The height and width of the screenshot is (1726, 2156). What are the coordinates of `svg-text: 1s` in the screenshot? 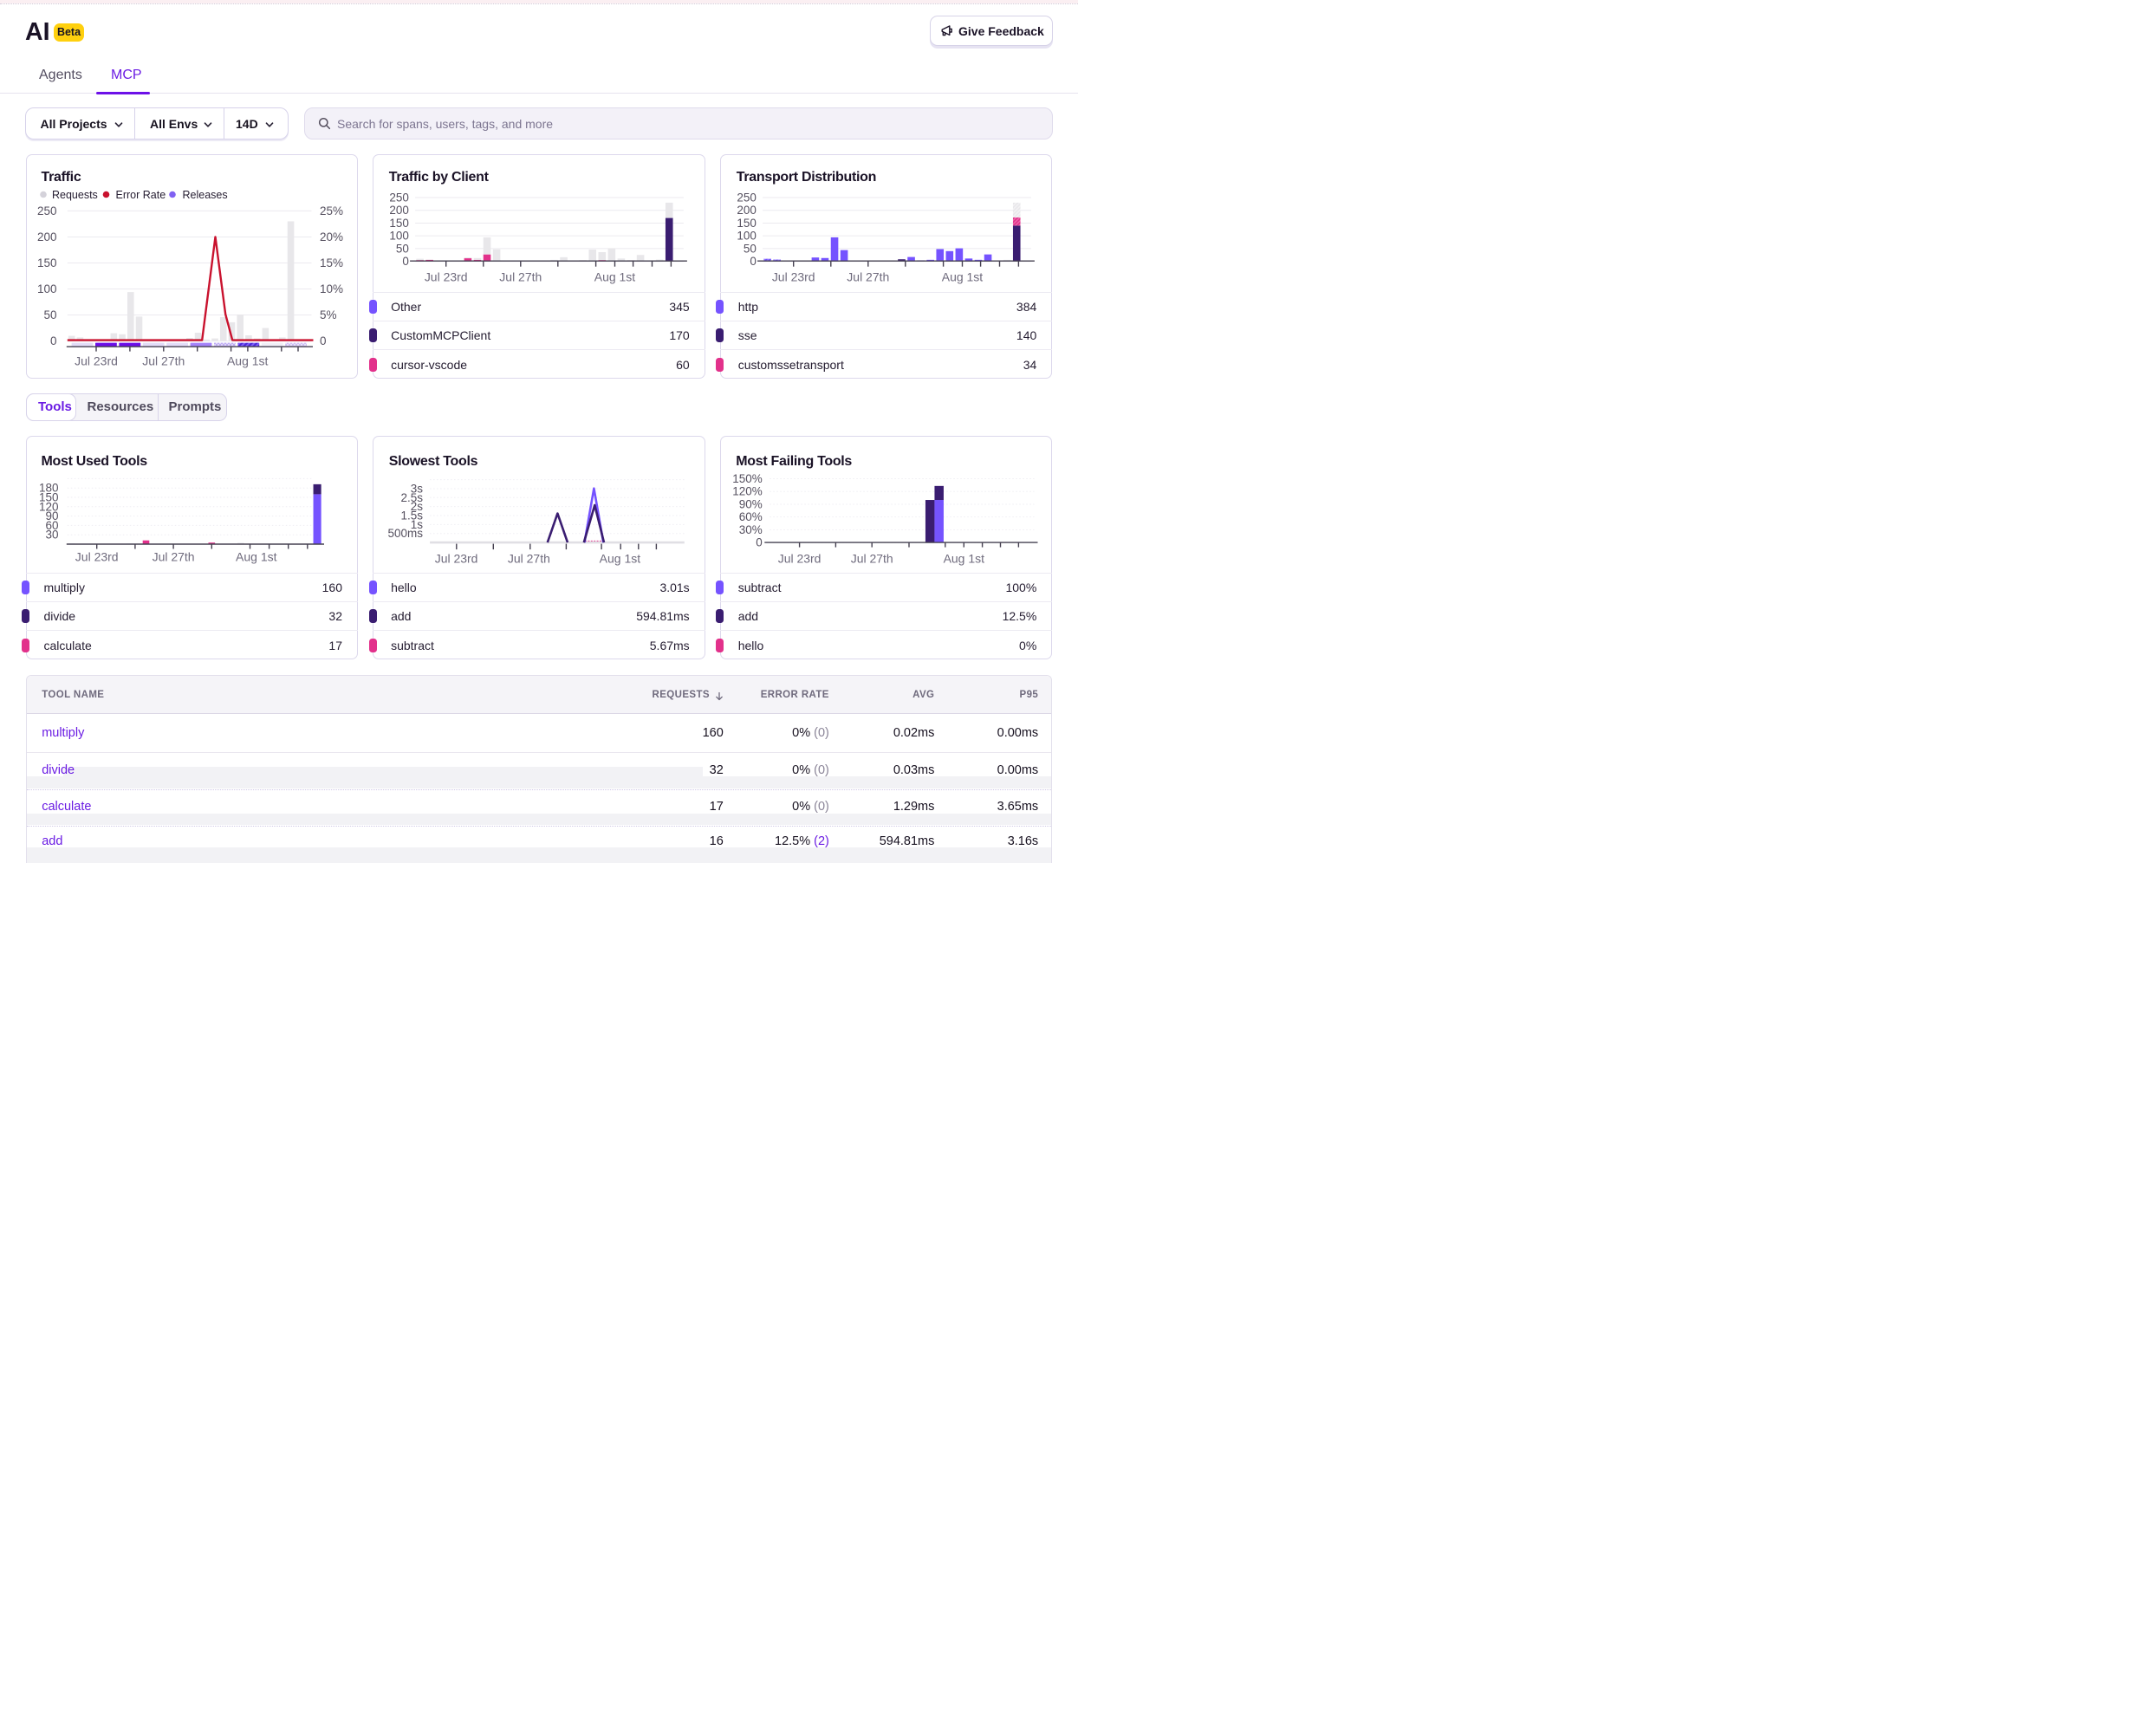 It's located at (417, 523).